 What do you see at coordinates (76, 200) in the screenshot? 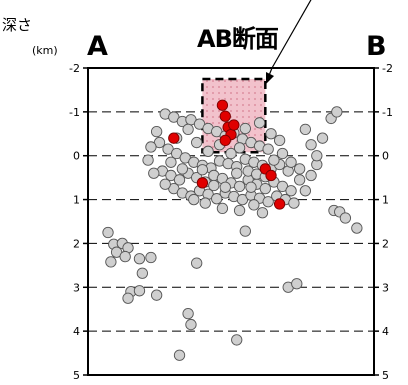
I see `left-tick-label: 1` at bounding box center [76, 200].